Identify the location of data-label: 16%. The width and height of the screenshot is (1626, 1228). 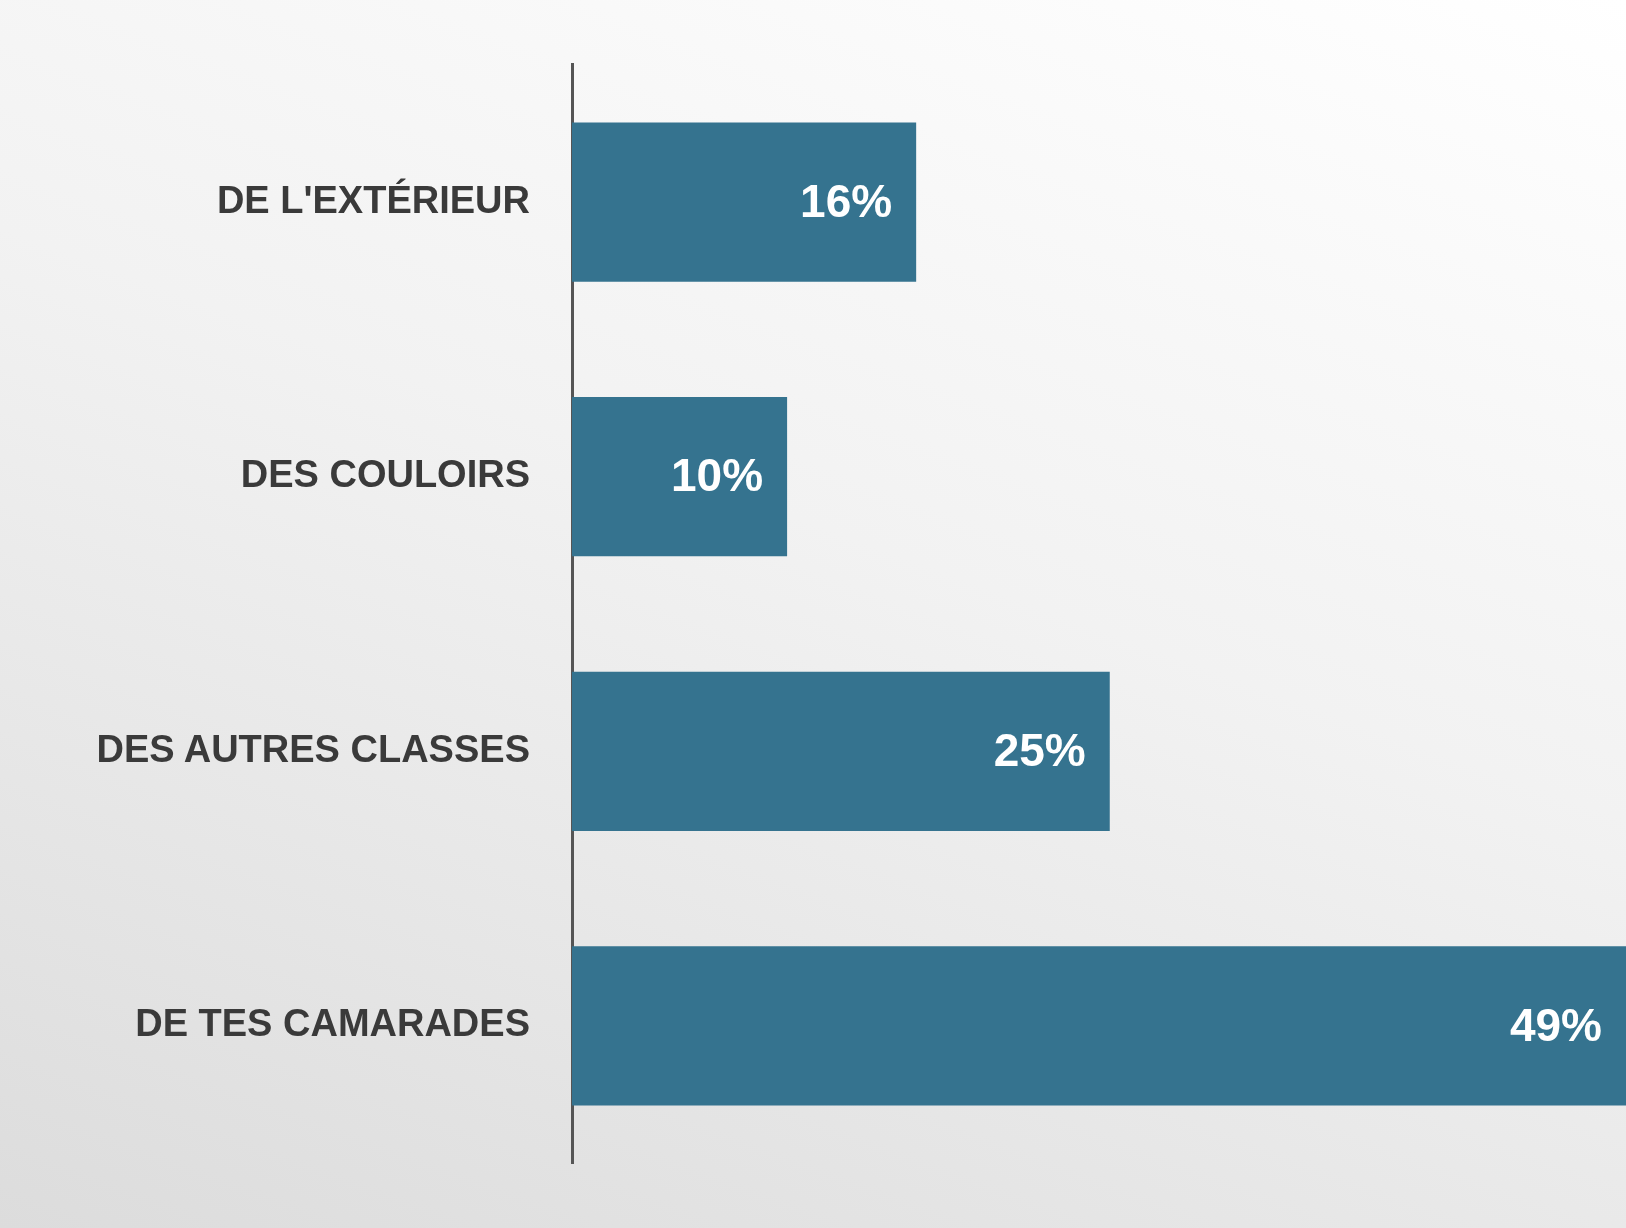
(846, 200).